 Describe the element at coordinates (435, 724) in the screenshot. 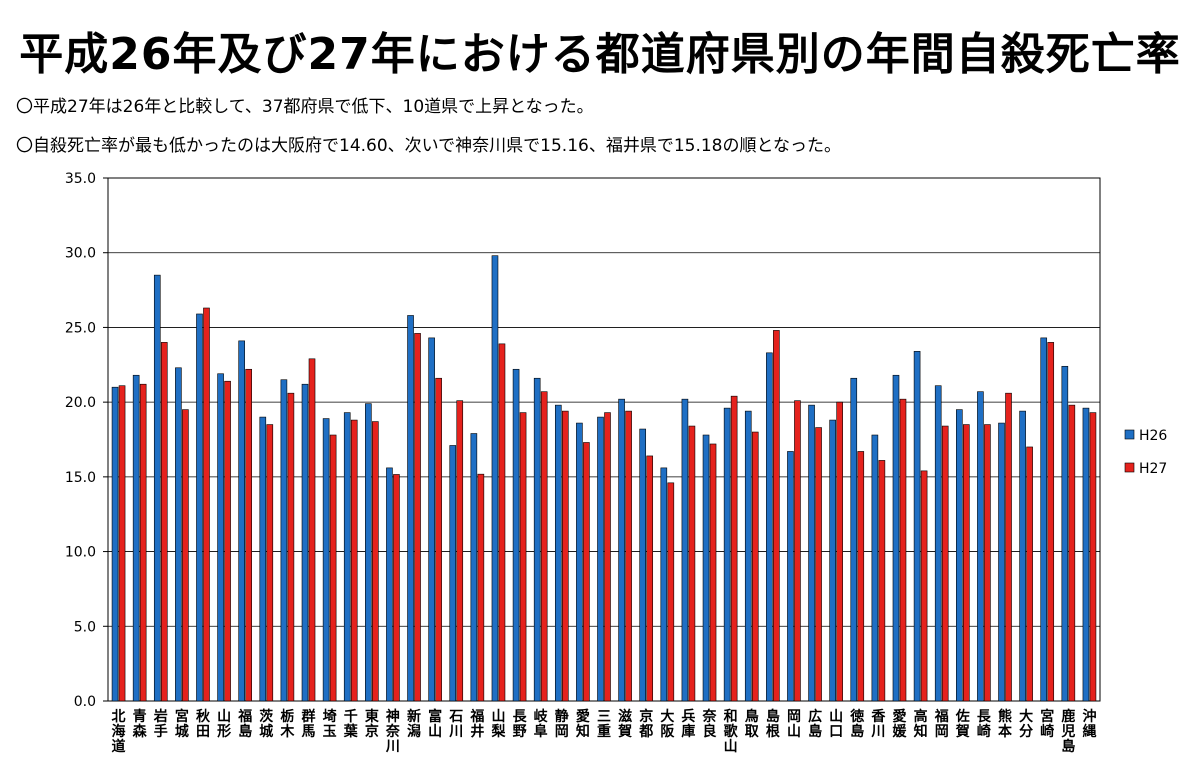

I see `x-tick-label: 富山` at that location.